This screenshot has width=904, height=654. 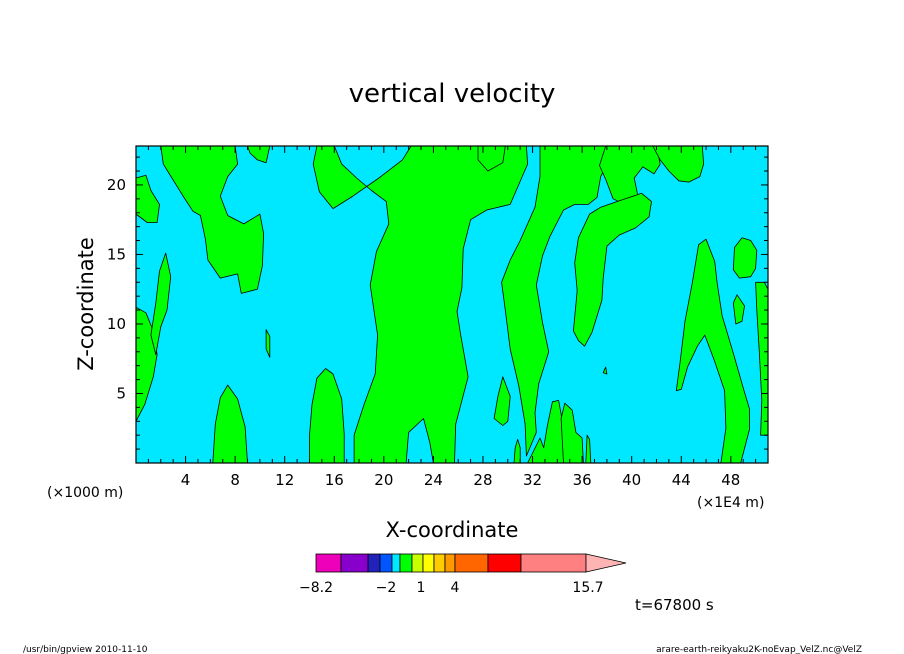 What do you see at coordinates (455, 588) in the screenshot?
I see `colorbar-label: 4` at bounding box center [455, 588].